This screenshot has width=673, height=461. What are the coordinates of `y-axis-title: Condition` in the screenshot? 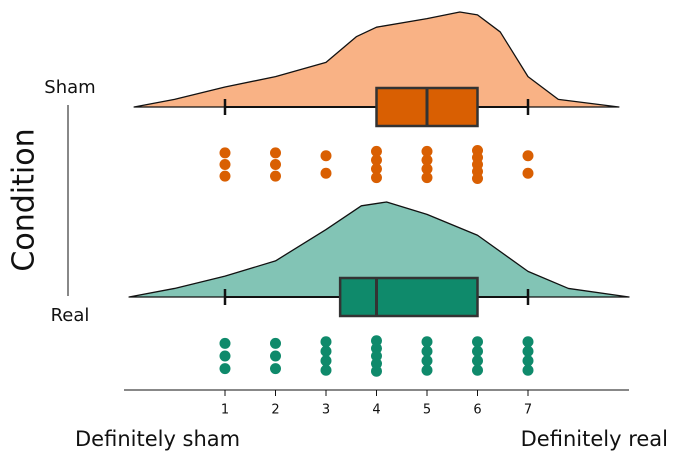 It's located at (24, 199).